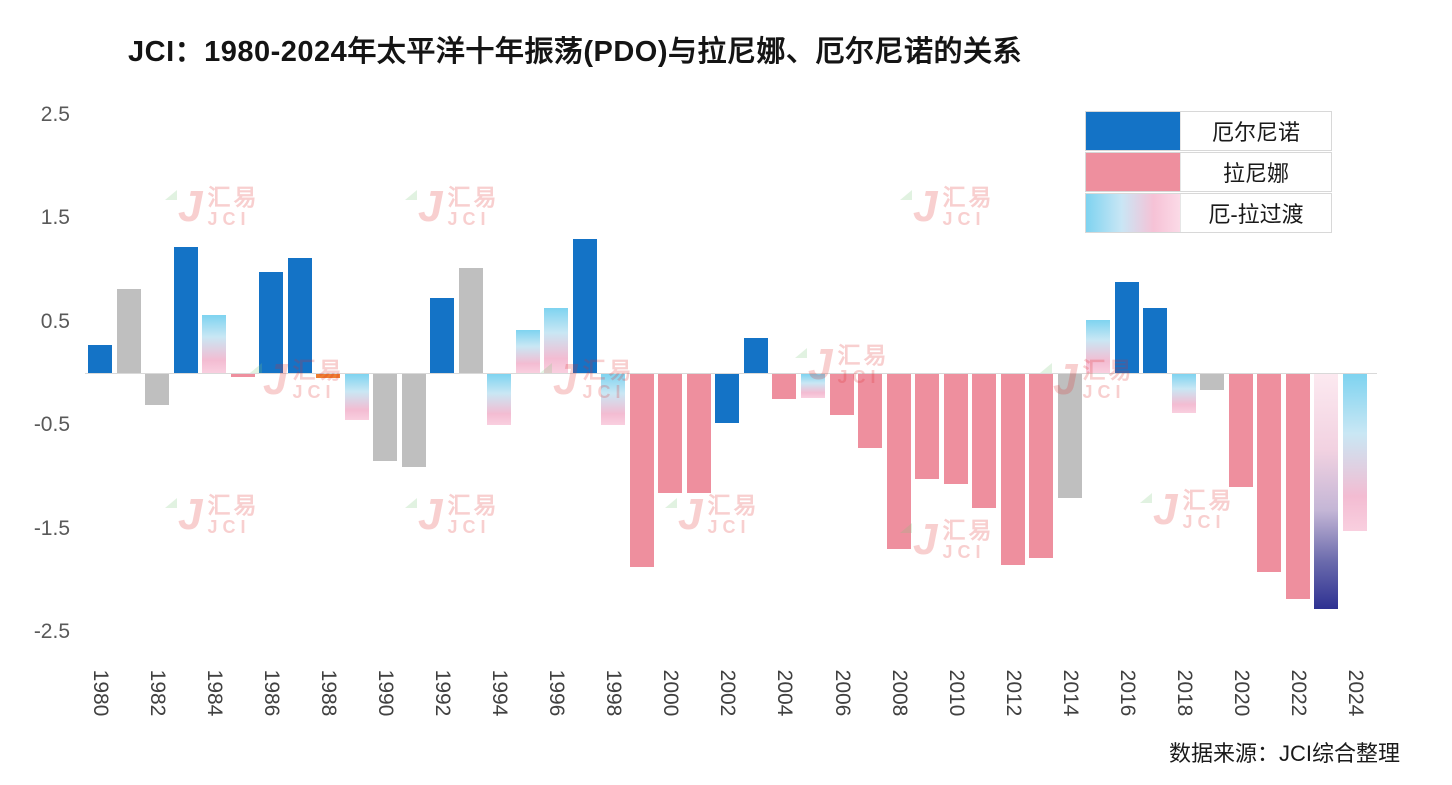 This screenshot has width=1452, height=785. What do you see at coordinates (356, 397) in the screenshot?
I see `bar-1989` at bounding box center [356, 397].